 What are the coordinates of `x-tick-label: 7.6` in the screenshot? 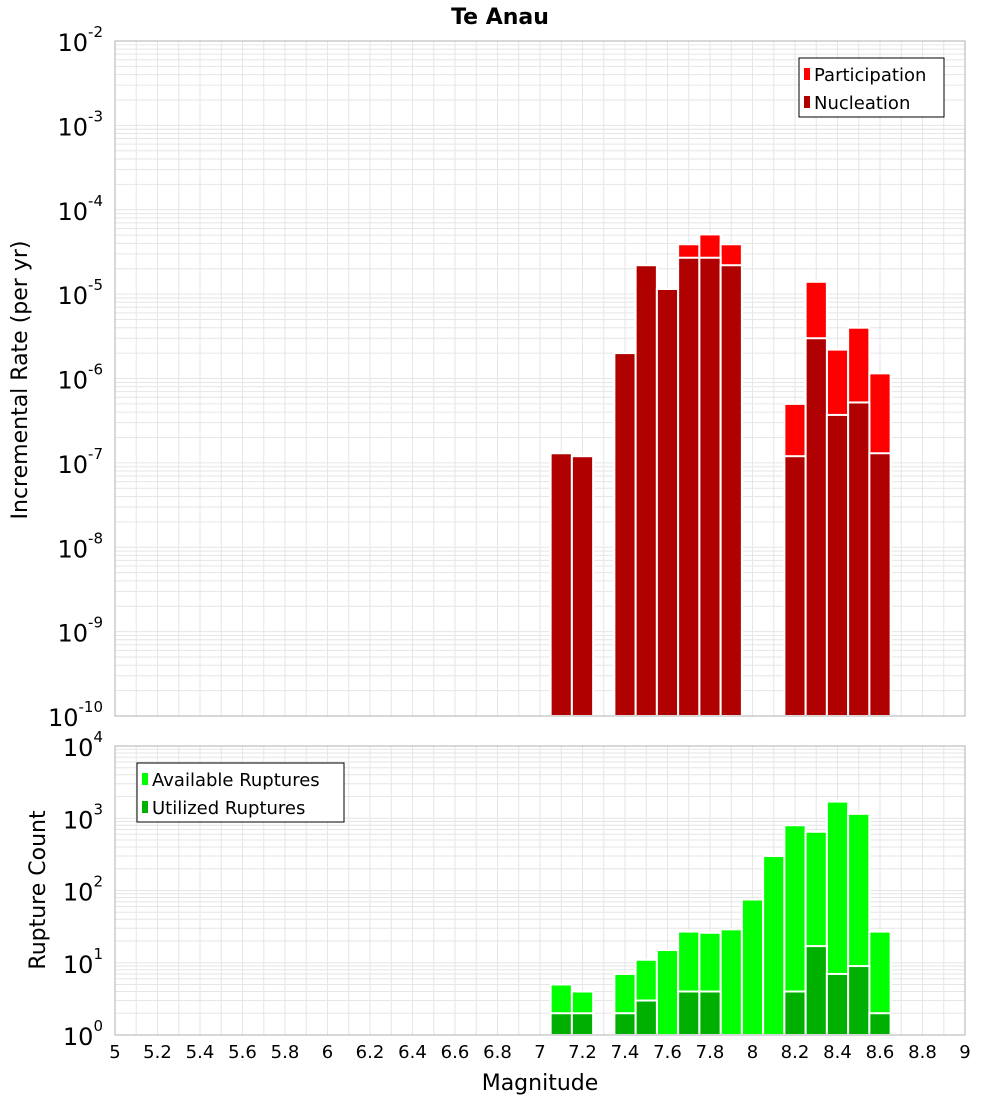 It's located at (667, 1052).